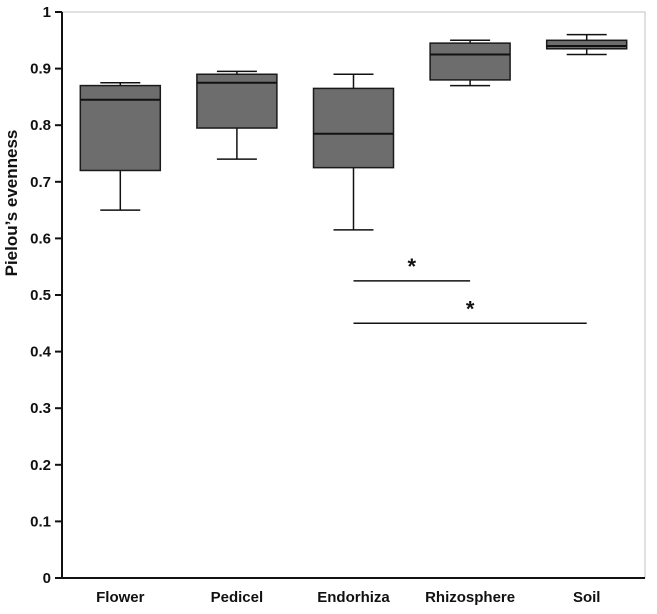  Describe the element at coordinates (40, 521) in the screenshot. I see `y-tick-label: 0.1` at that location.